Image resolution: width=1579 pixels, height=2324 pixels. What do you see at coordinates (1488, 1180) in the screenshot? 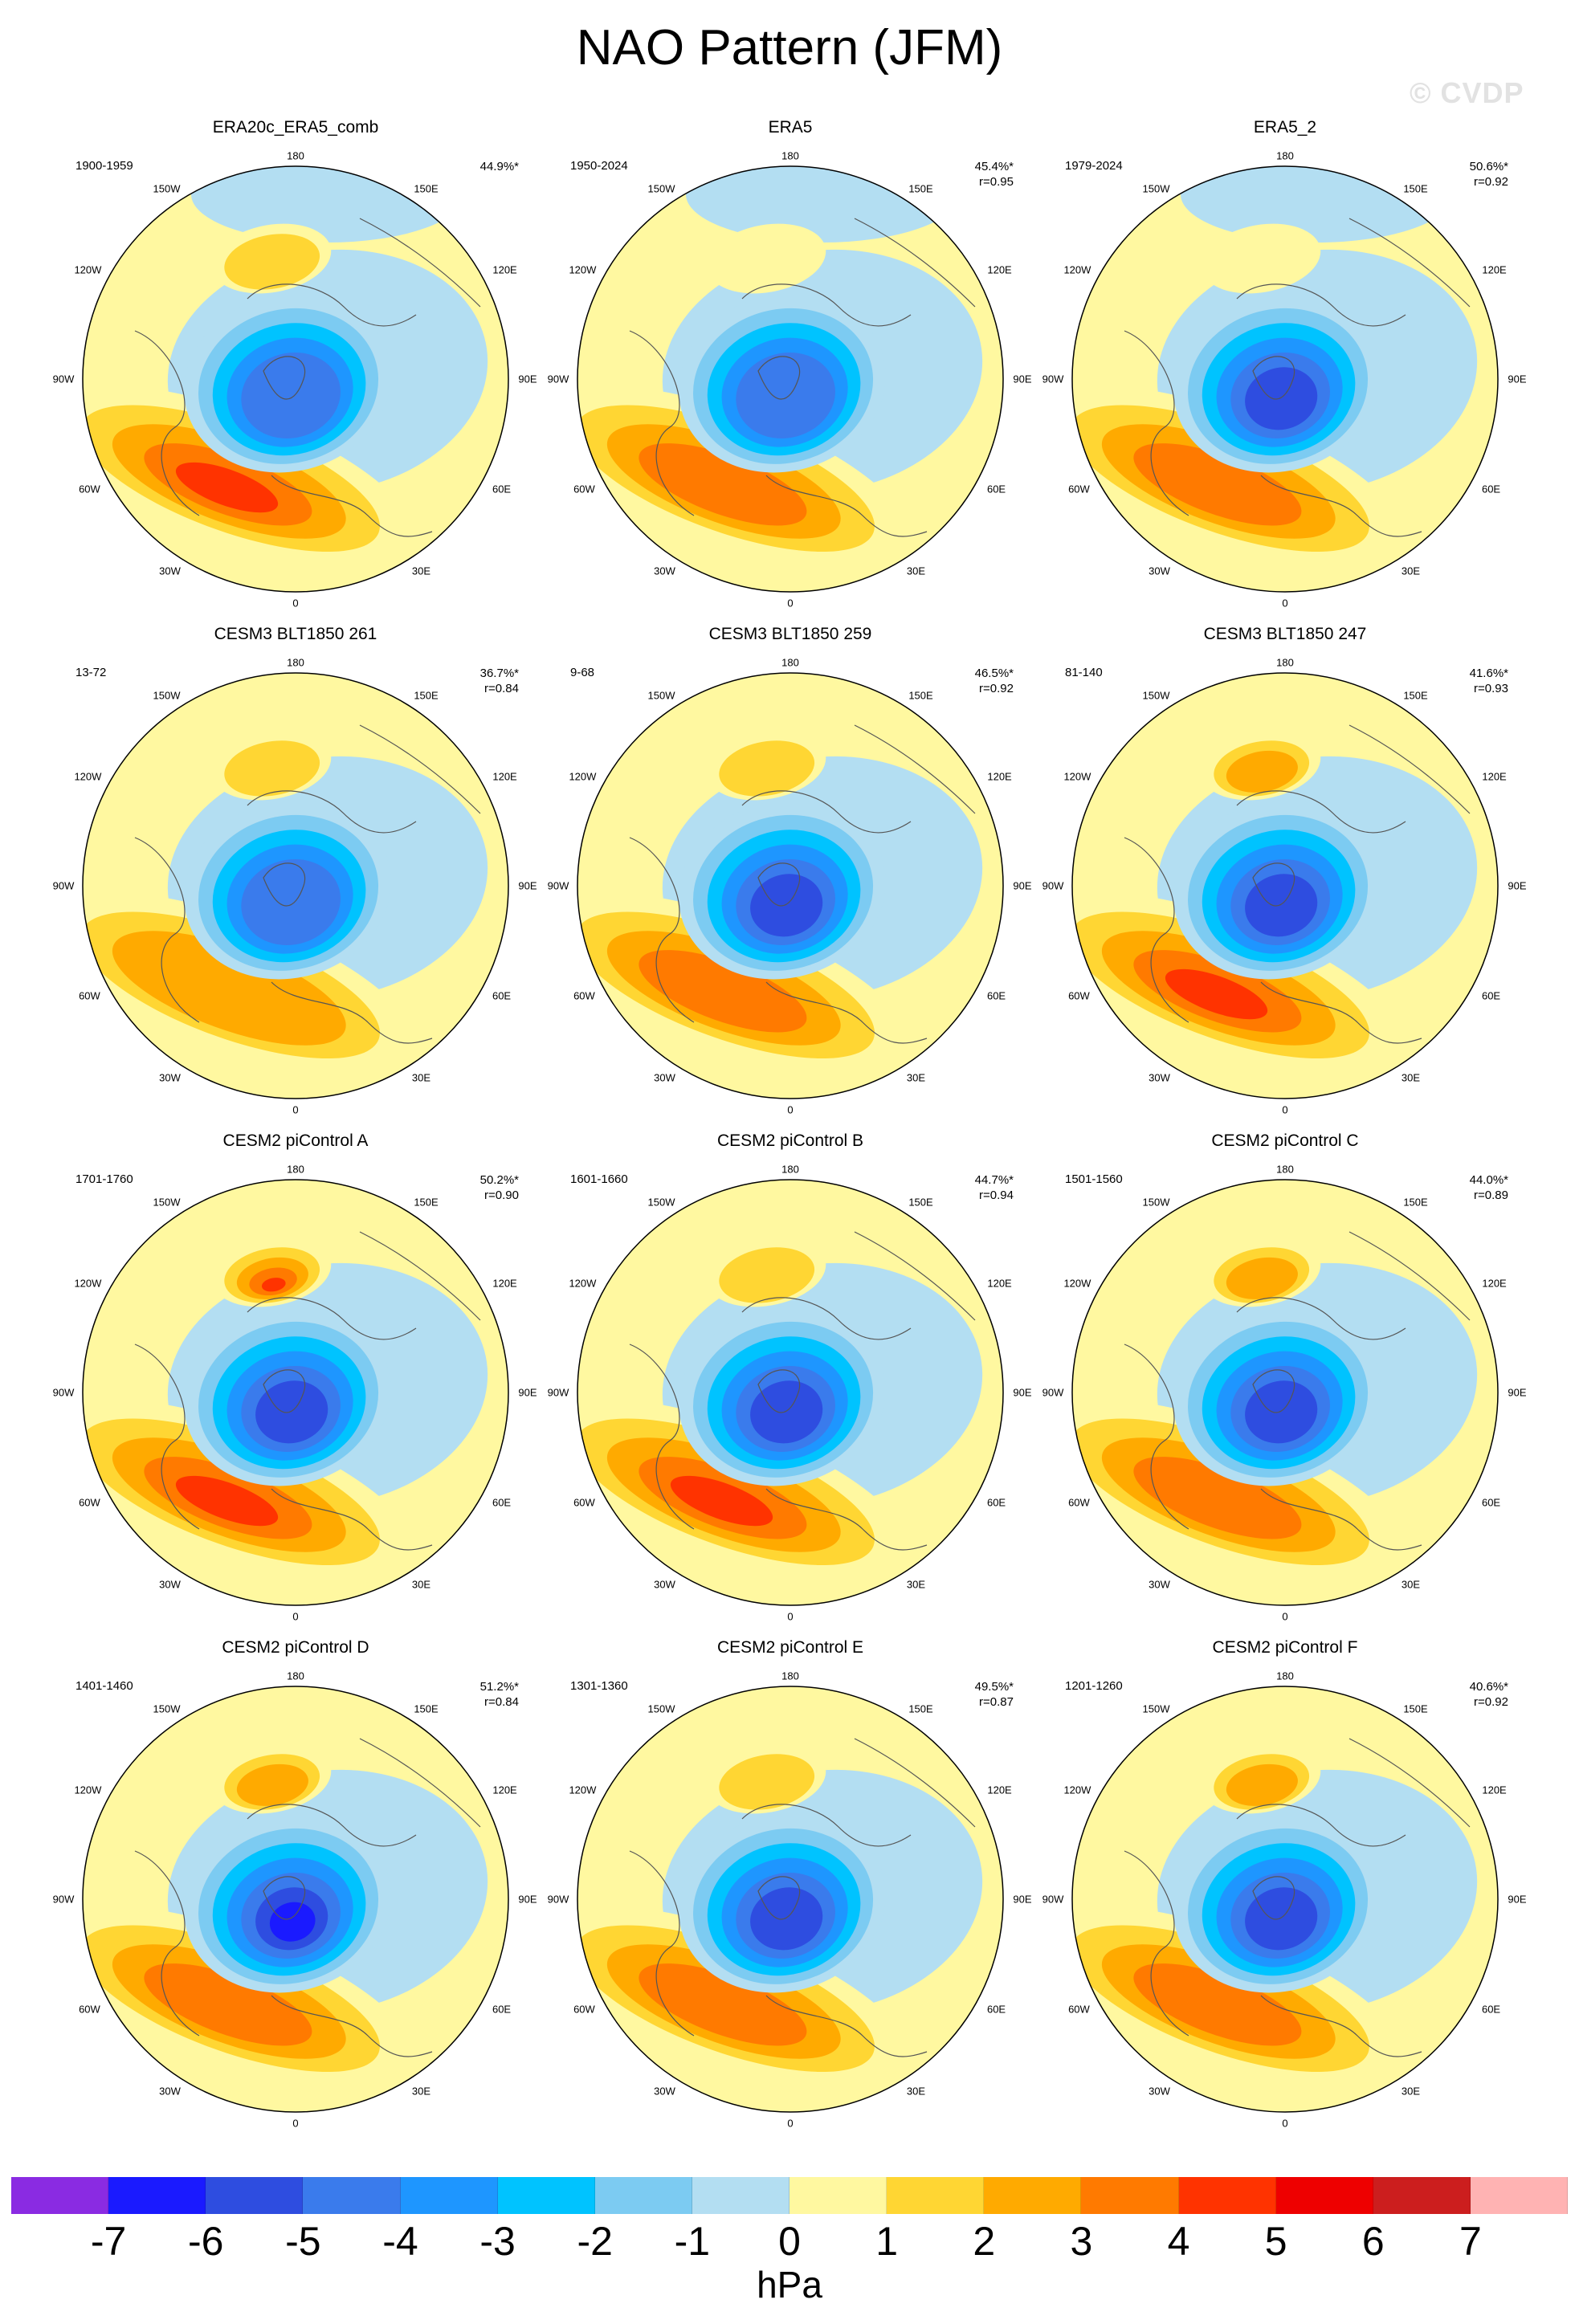
I see `explained-variance: 44.0%*` at bounding box center [1488, 1180].